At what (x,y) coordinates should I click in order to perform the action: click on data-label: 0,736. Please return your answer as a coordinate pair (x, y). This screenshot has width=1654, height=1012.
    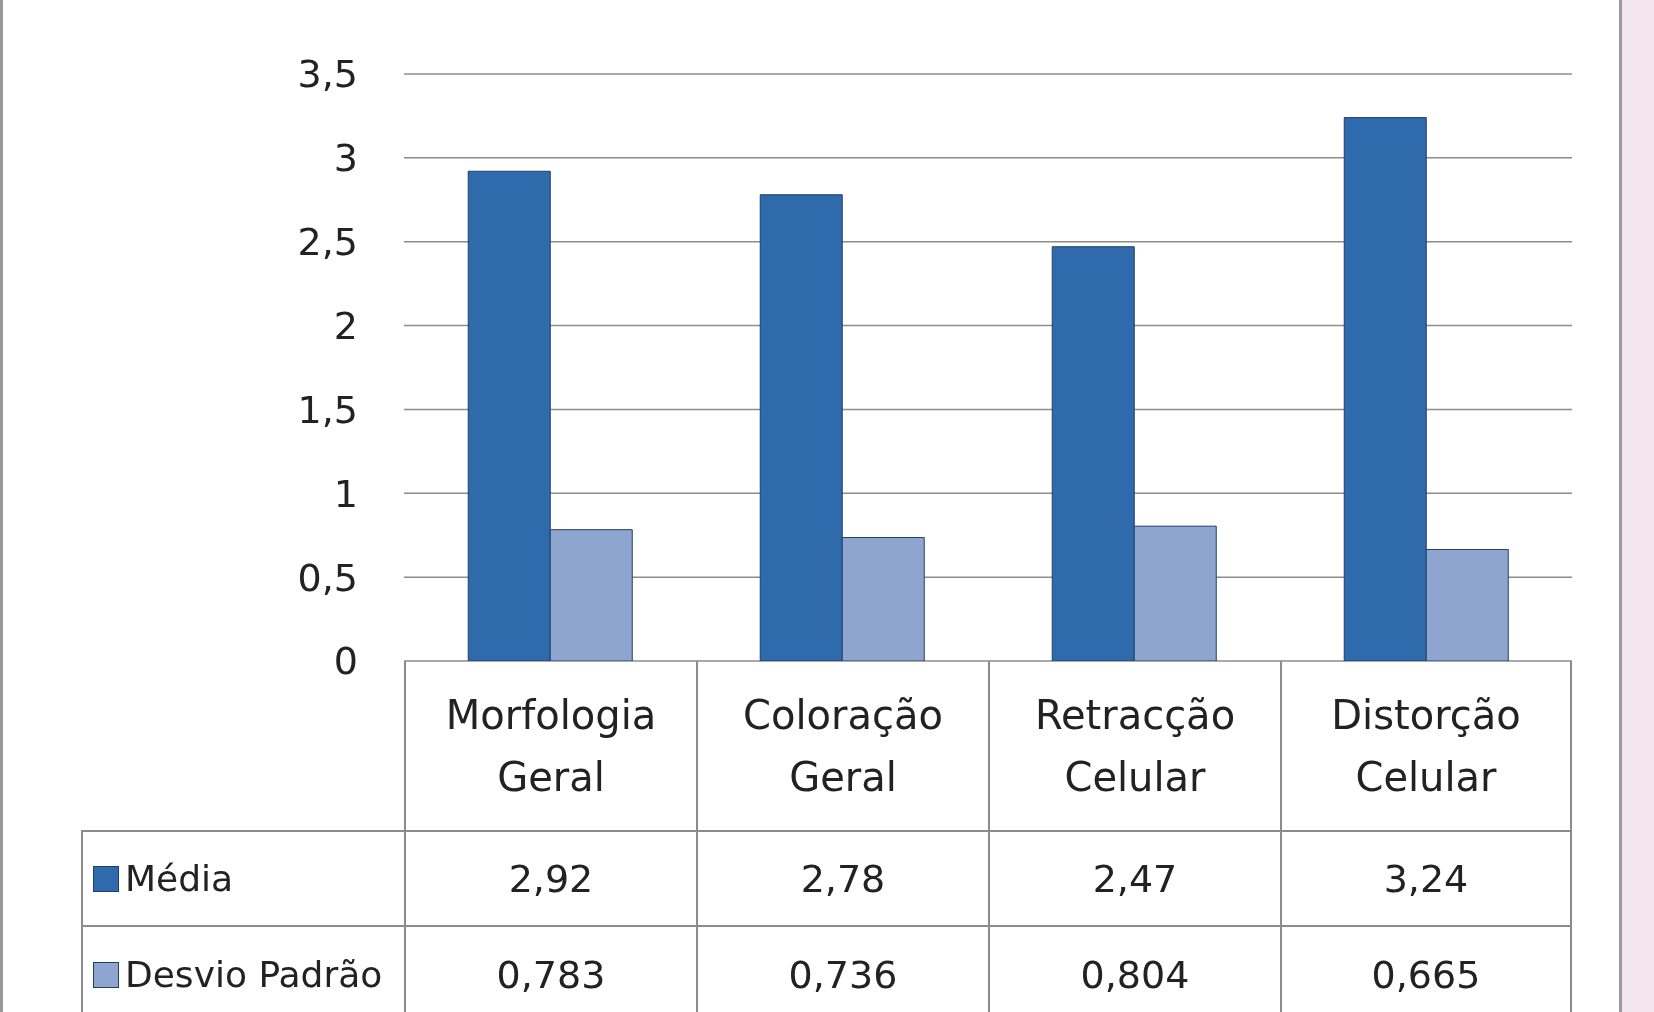
    Looking at the image, I should click on (842, 968).